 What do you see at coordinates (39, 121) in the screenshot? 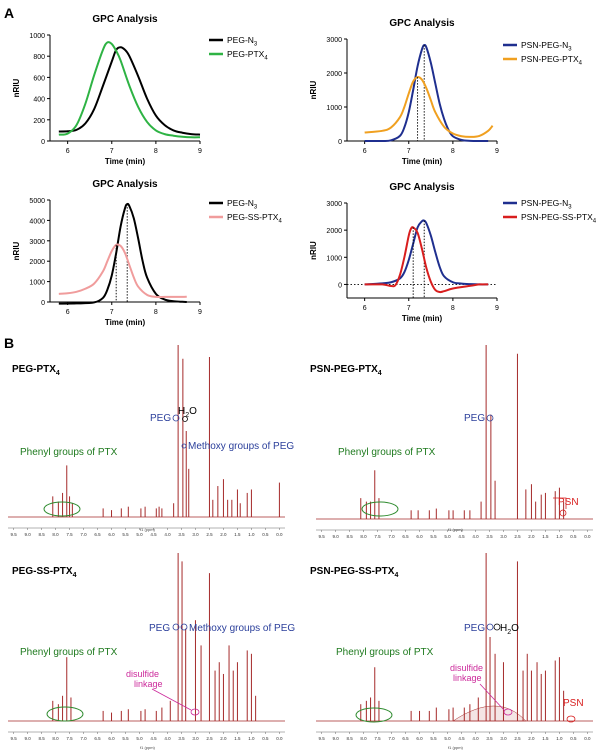
I see `y-tick-label: 200` at bounding box center [39, 121].